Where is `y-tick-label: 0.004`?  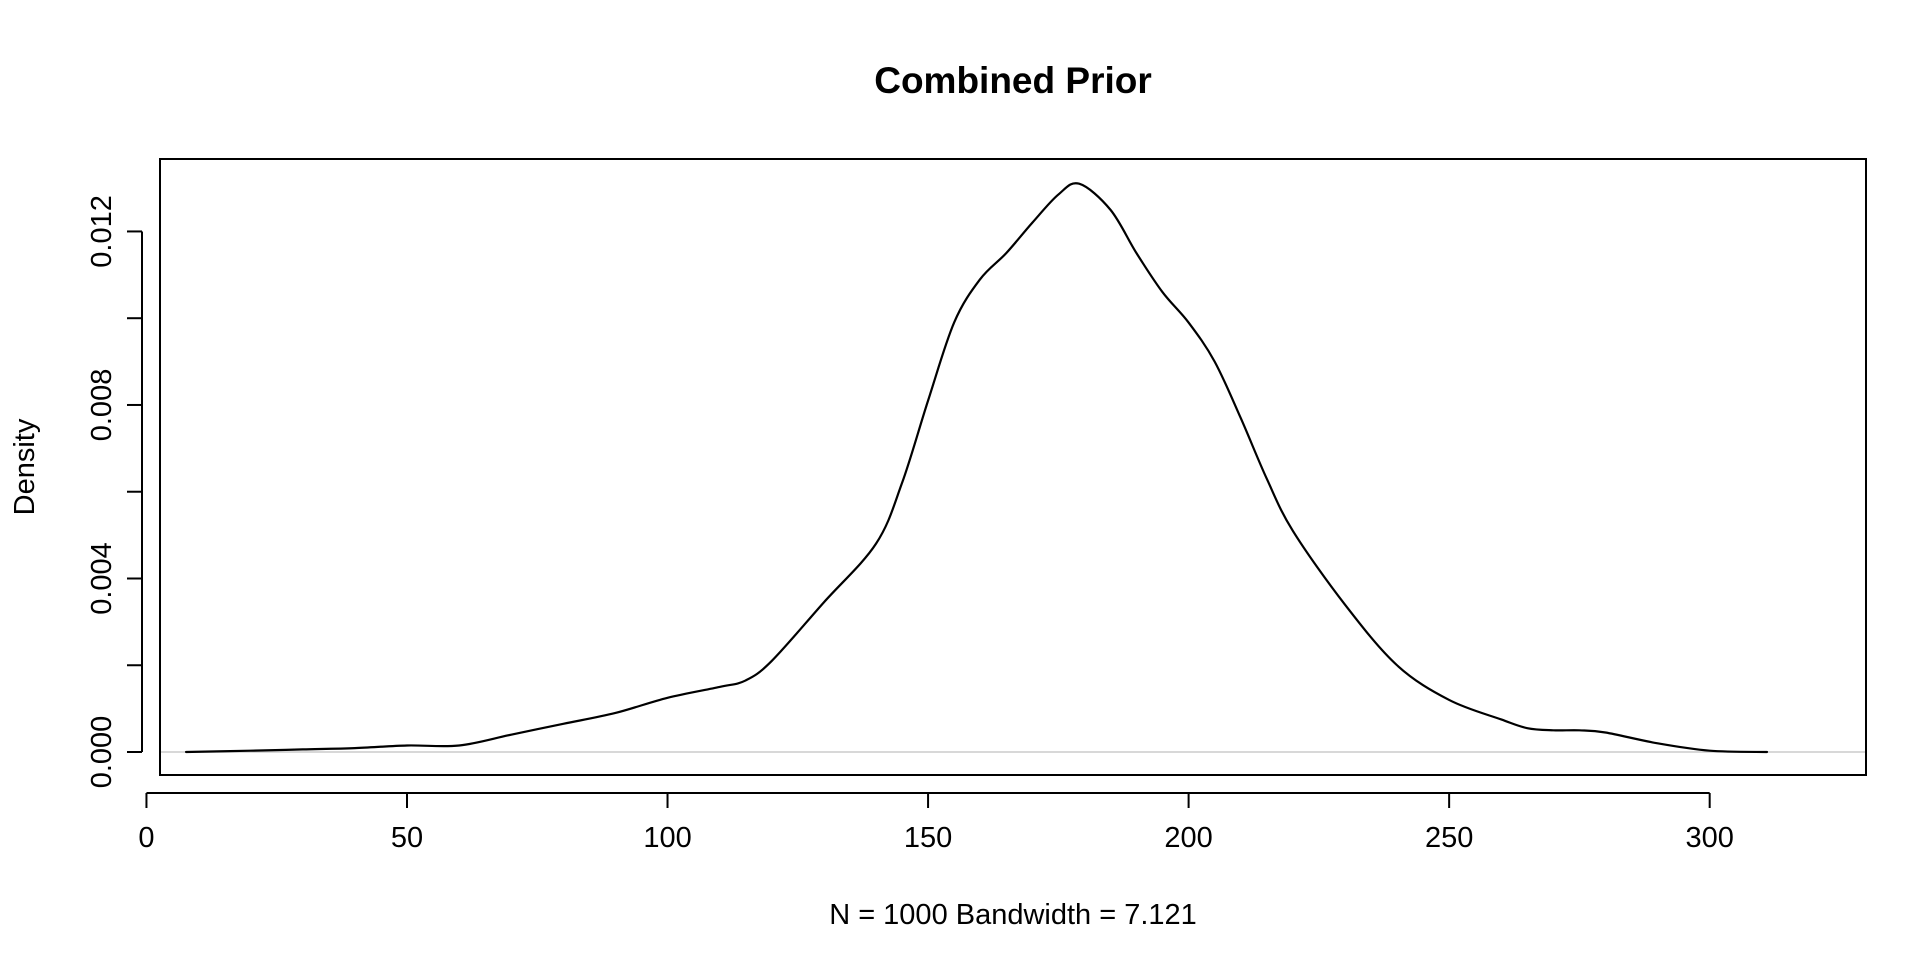 y-tick-label: 0.004 is located at coordinates (102, 578).